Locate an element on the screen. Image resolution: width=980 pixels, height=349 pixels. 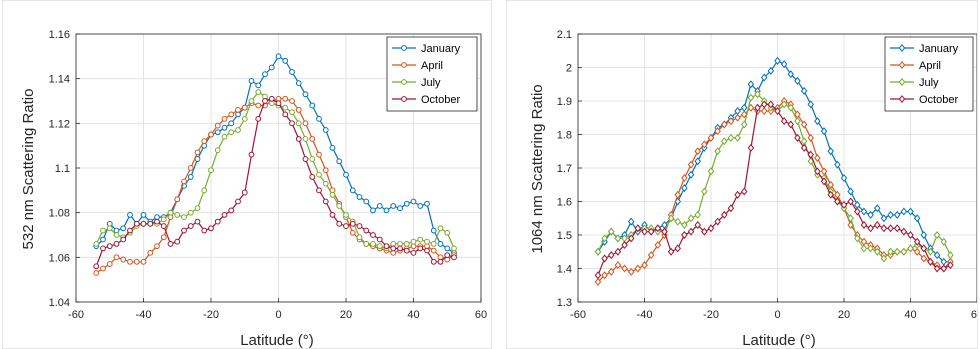
legend-label-january: January is located at coordinates (939, 49).